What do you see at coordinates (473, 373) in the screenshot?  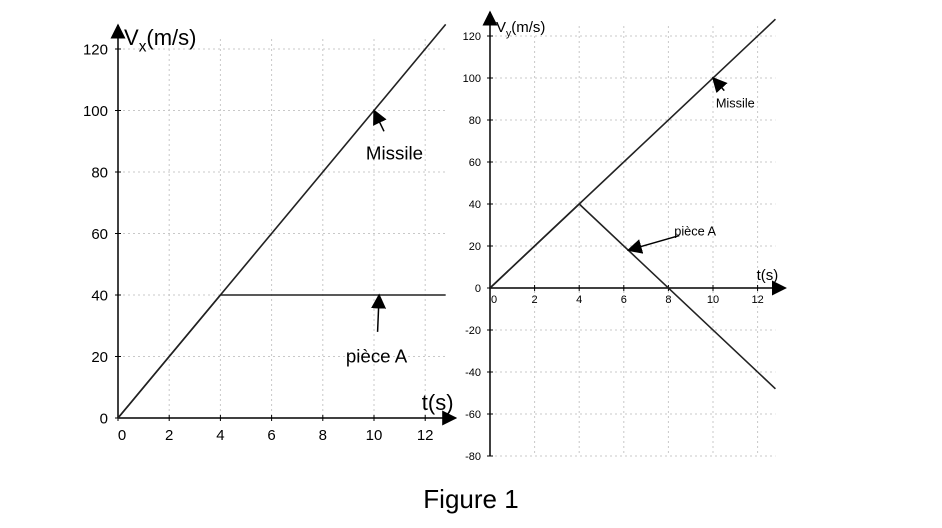 I see `y-tick-label: -40` at bounding box center [473, 373].